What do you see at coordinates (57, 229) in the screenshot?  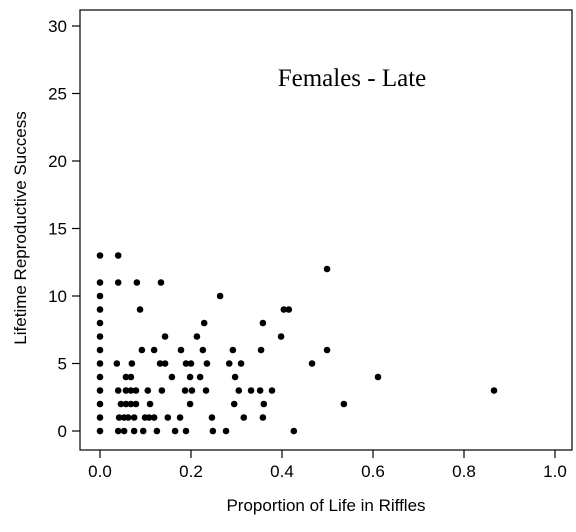 I see `y-tick-label: 15` at bounding box center [57, 229].